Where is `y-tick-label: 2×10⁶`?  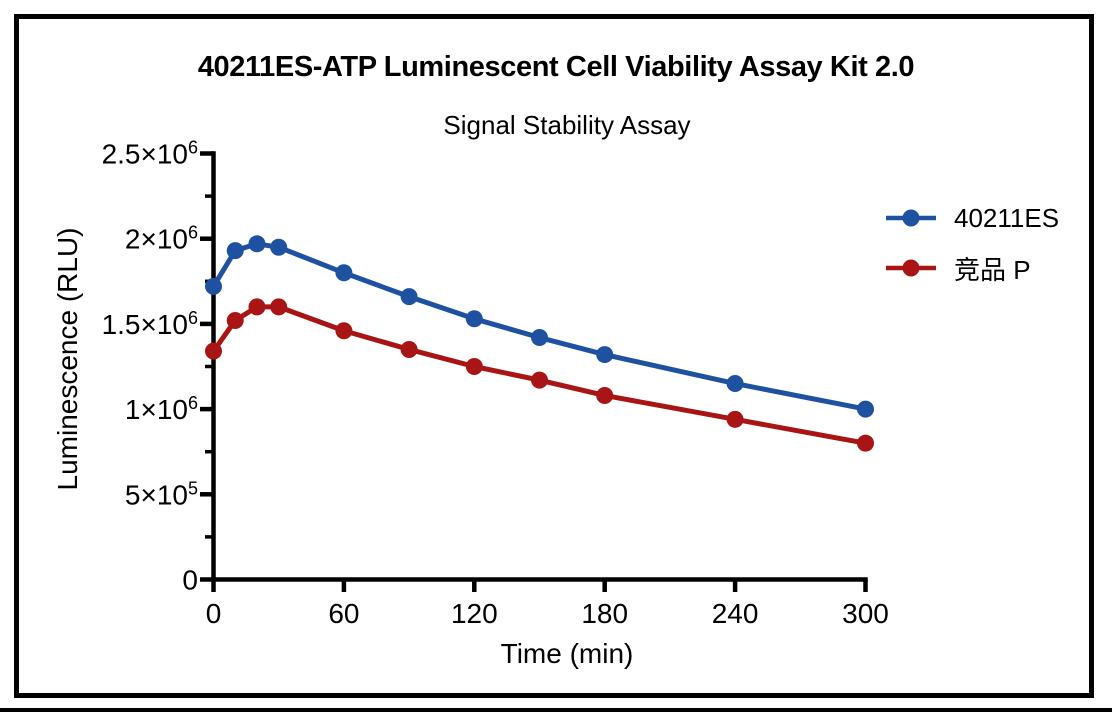 y-tick-label: 2×10⁶ is located at coordinates (161, 239).